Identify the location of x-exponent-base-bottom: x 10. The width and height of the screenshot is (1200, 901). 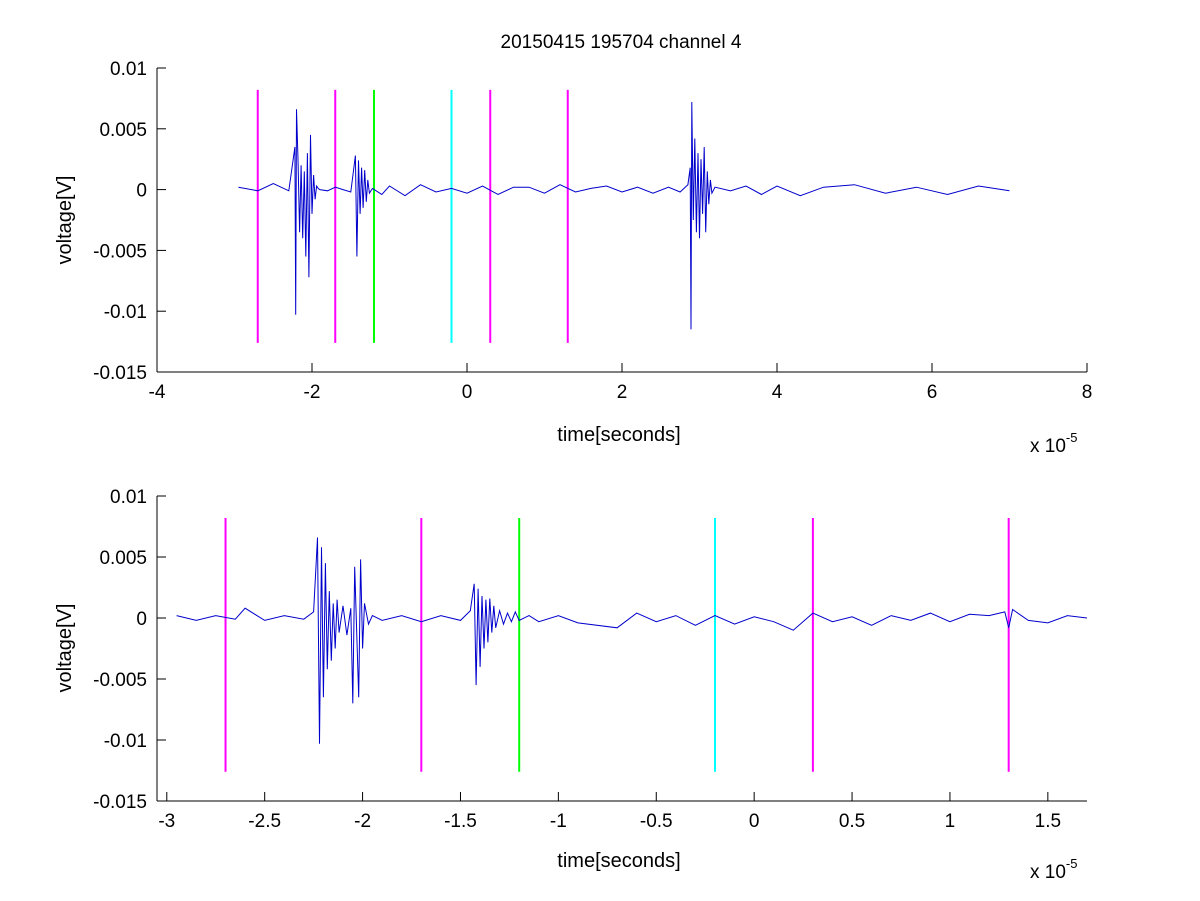
(1048, 872).